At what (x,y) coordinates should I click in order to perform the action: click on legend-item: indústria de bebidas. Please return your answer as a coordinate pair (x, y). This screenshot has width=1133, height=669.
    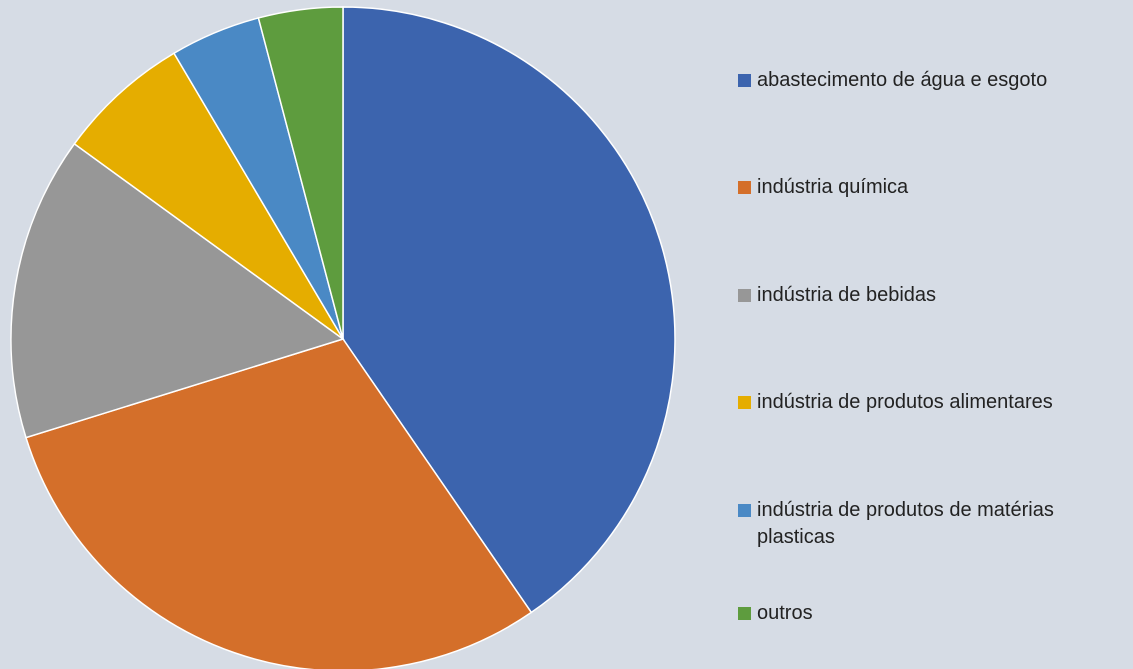
    Looking at the image, I should click on (934, 295).